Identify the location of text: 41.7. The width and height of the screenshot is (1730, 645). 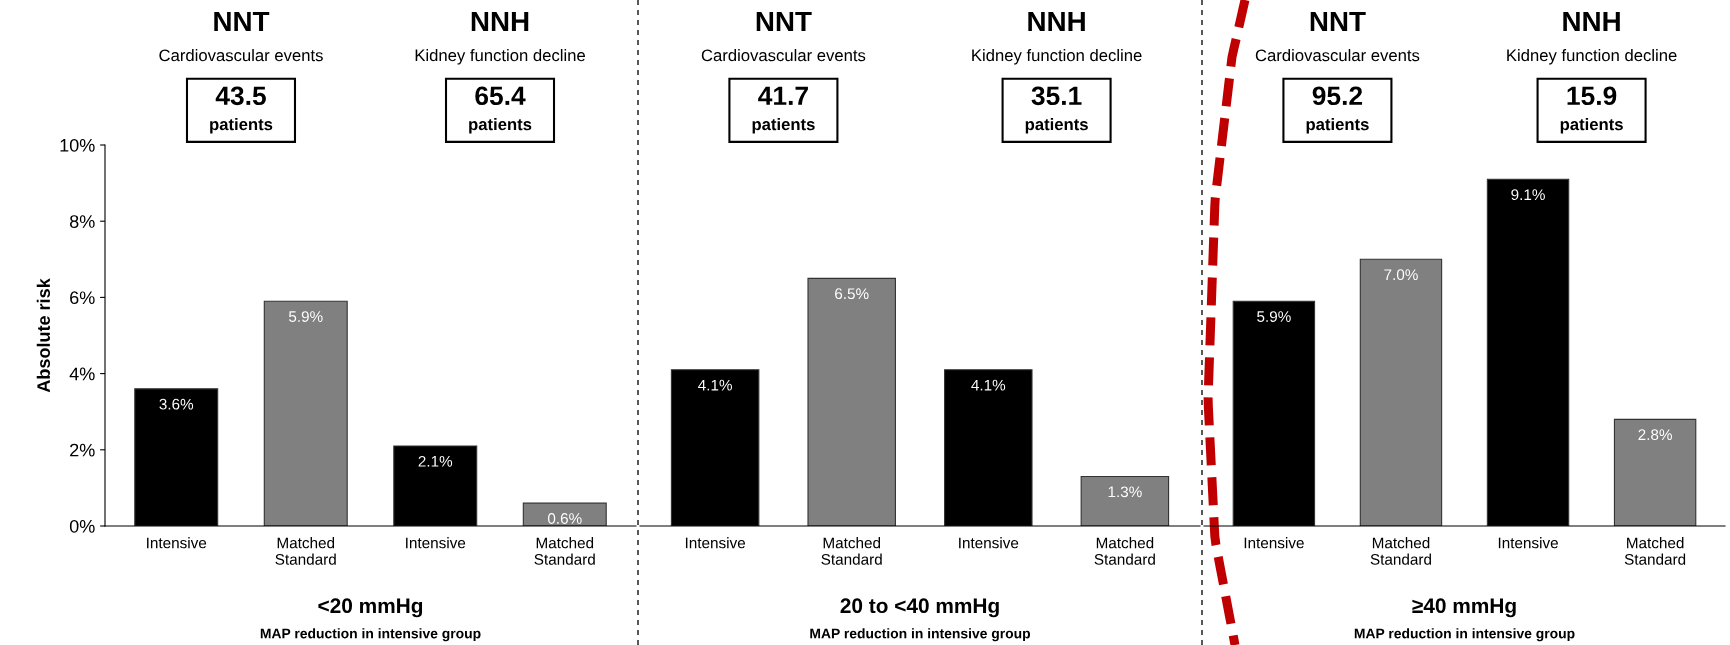
(783, 95).